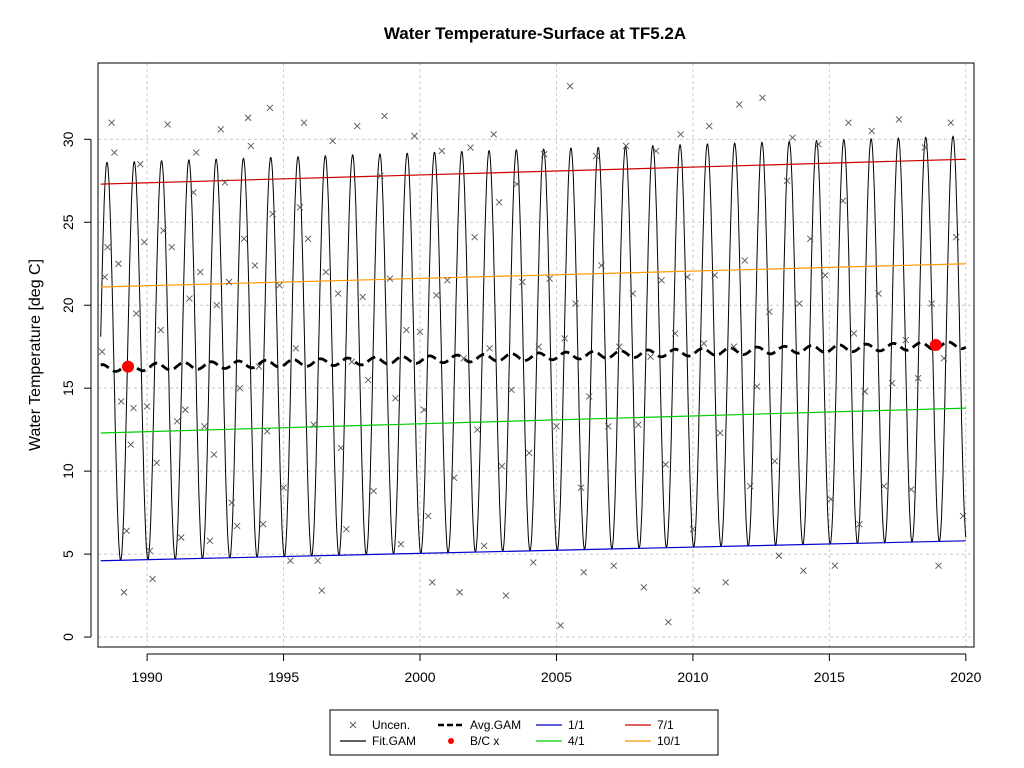  Describe the element at coordinates (35, 355) in the screenshot. I see `y-axis-label: Water Temperature [deg C]` at that location.